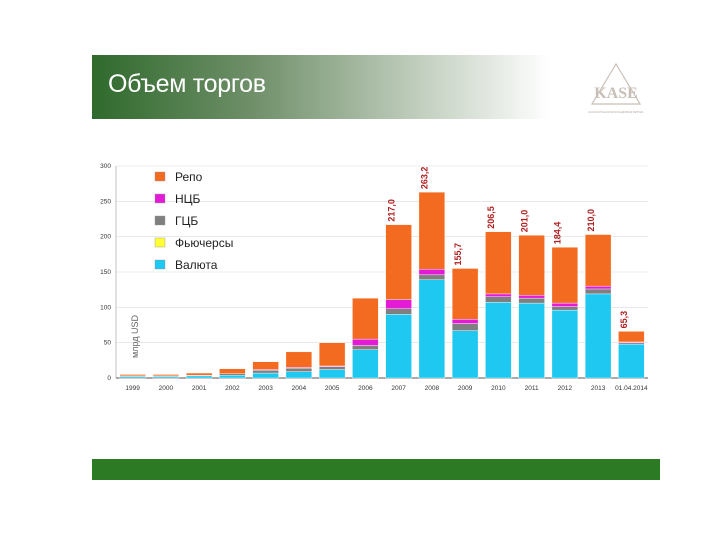  Describe the element at coordinates (465, 388) in the screenshot. I see `x-tick-label: 2009` at that location.